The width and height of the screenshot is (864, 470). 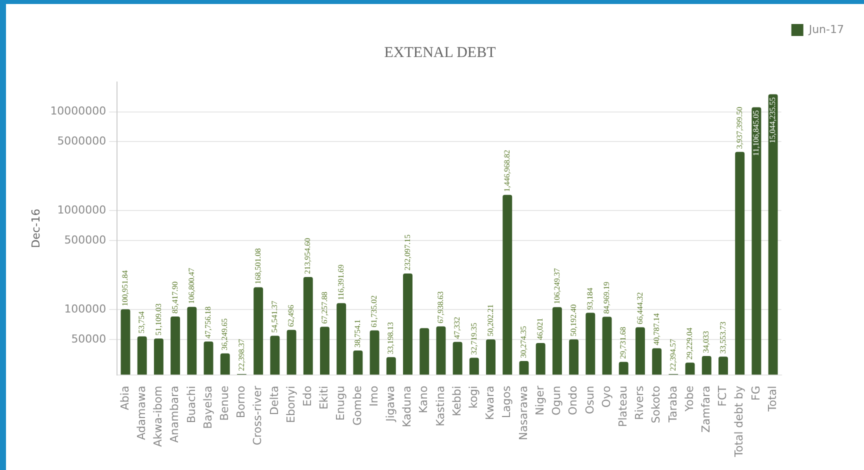 What do you see at coordinates (391, 404) in the screenshot?
I see `x-tick-label: Jigawa` at bounding box center [391, 404].